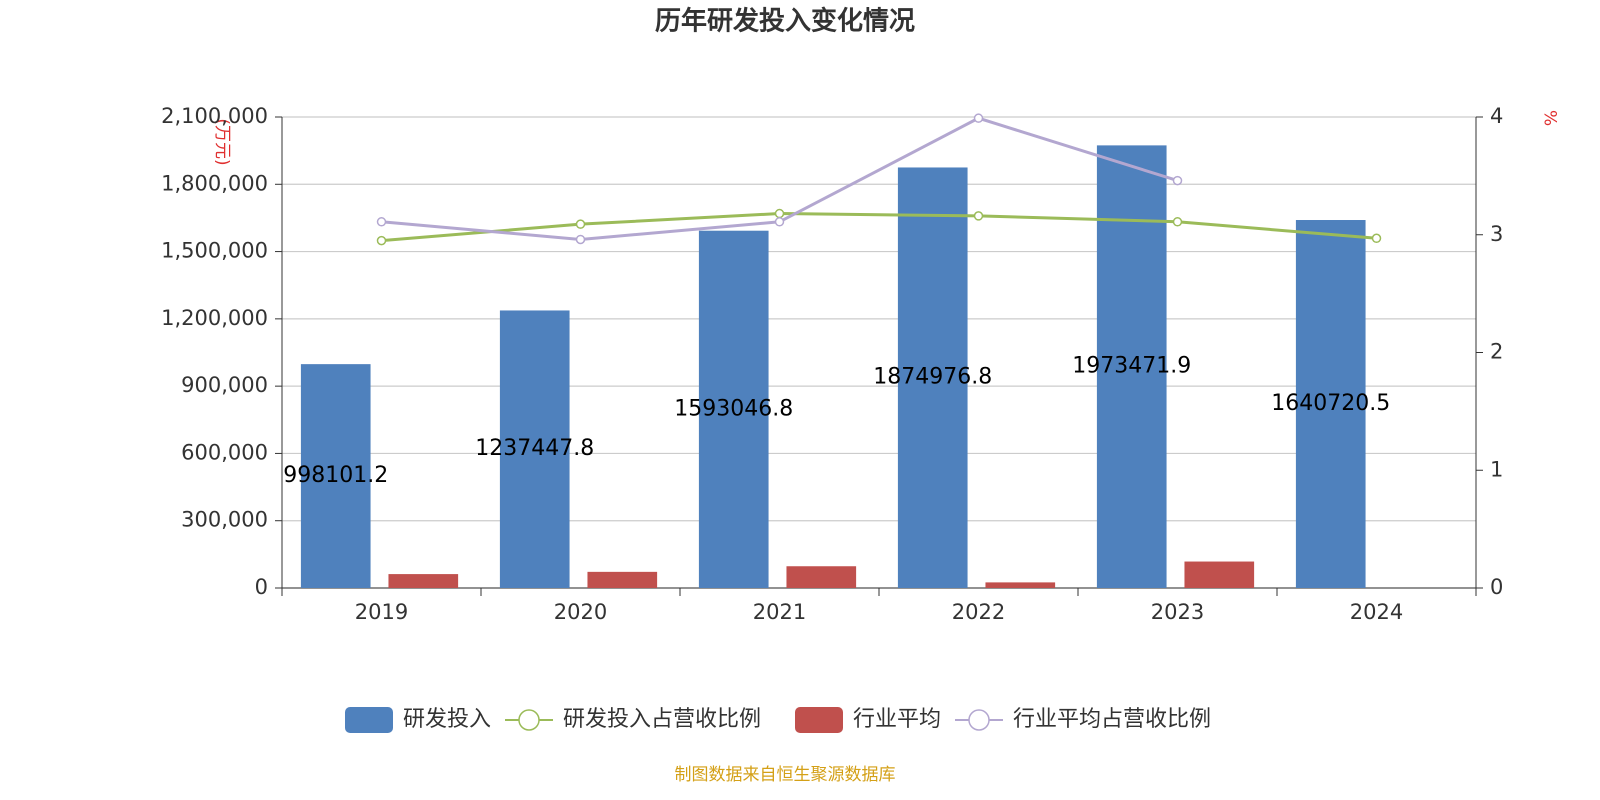  Describe the element at coordinates (1376, 612) in the screenshot. I see `x-tick-label: 2024` at that location.